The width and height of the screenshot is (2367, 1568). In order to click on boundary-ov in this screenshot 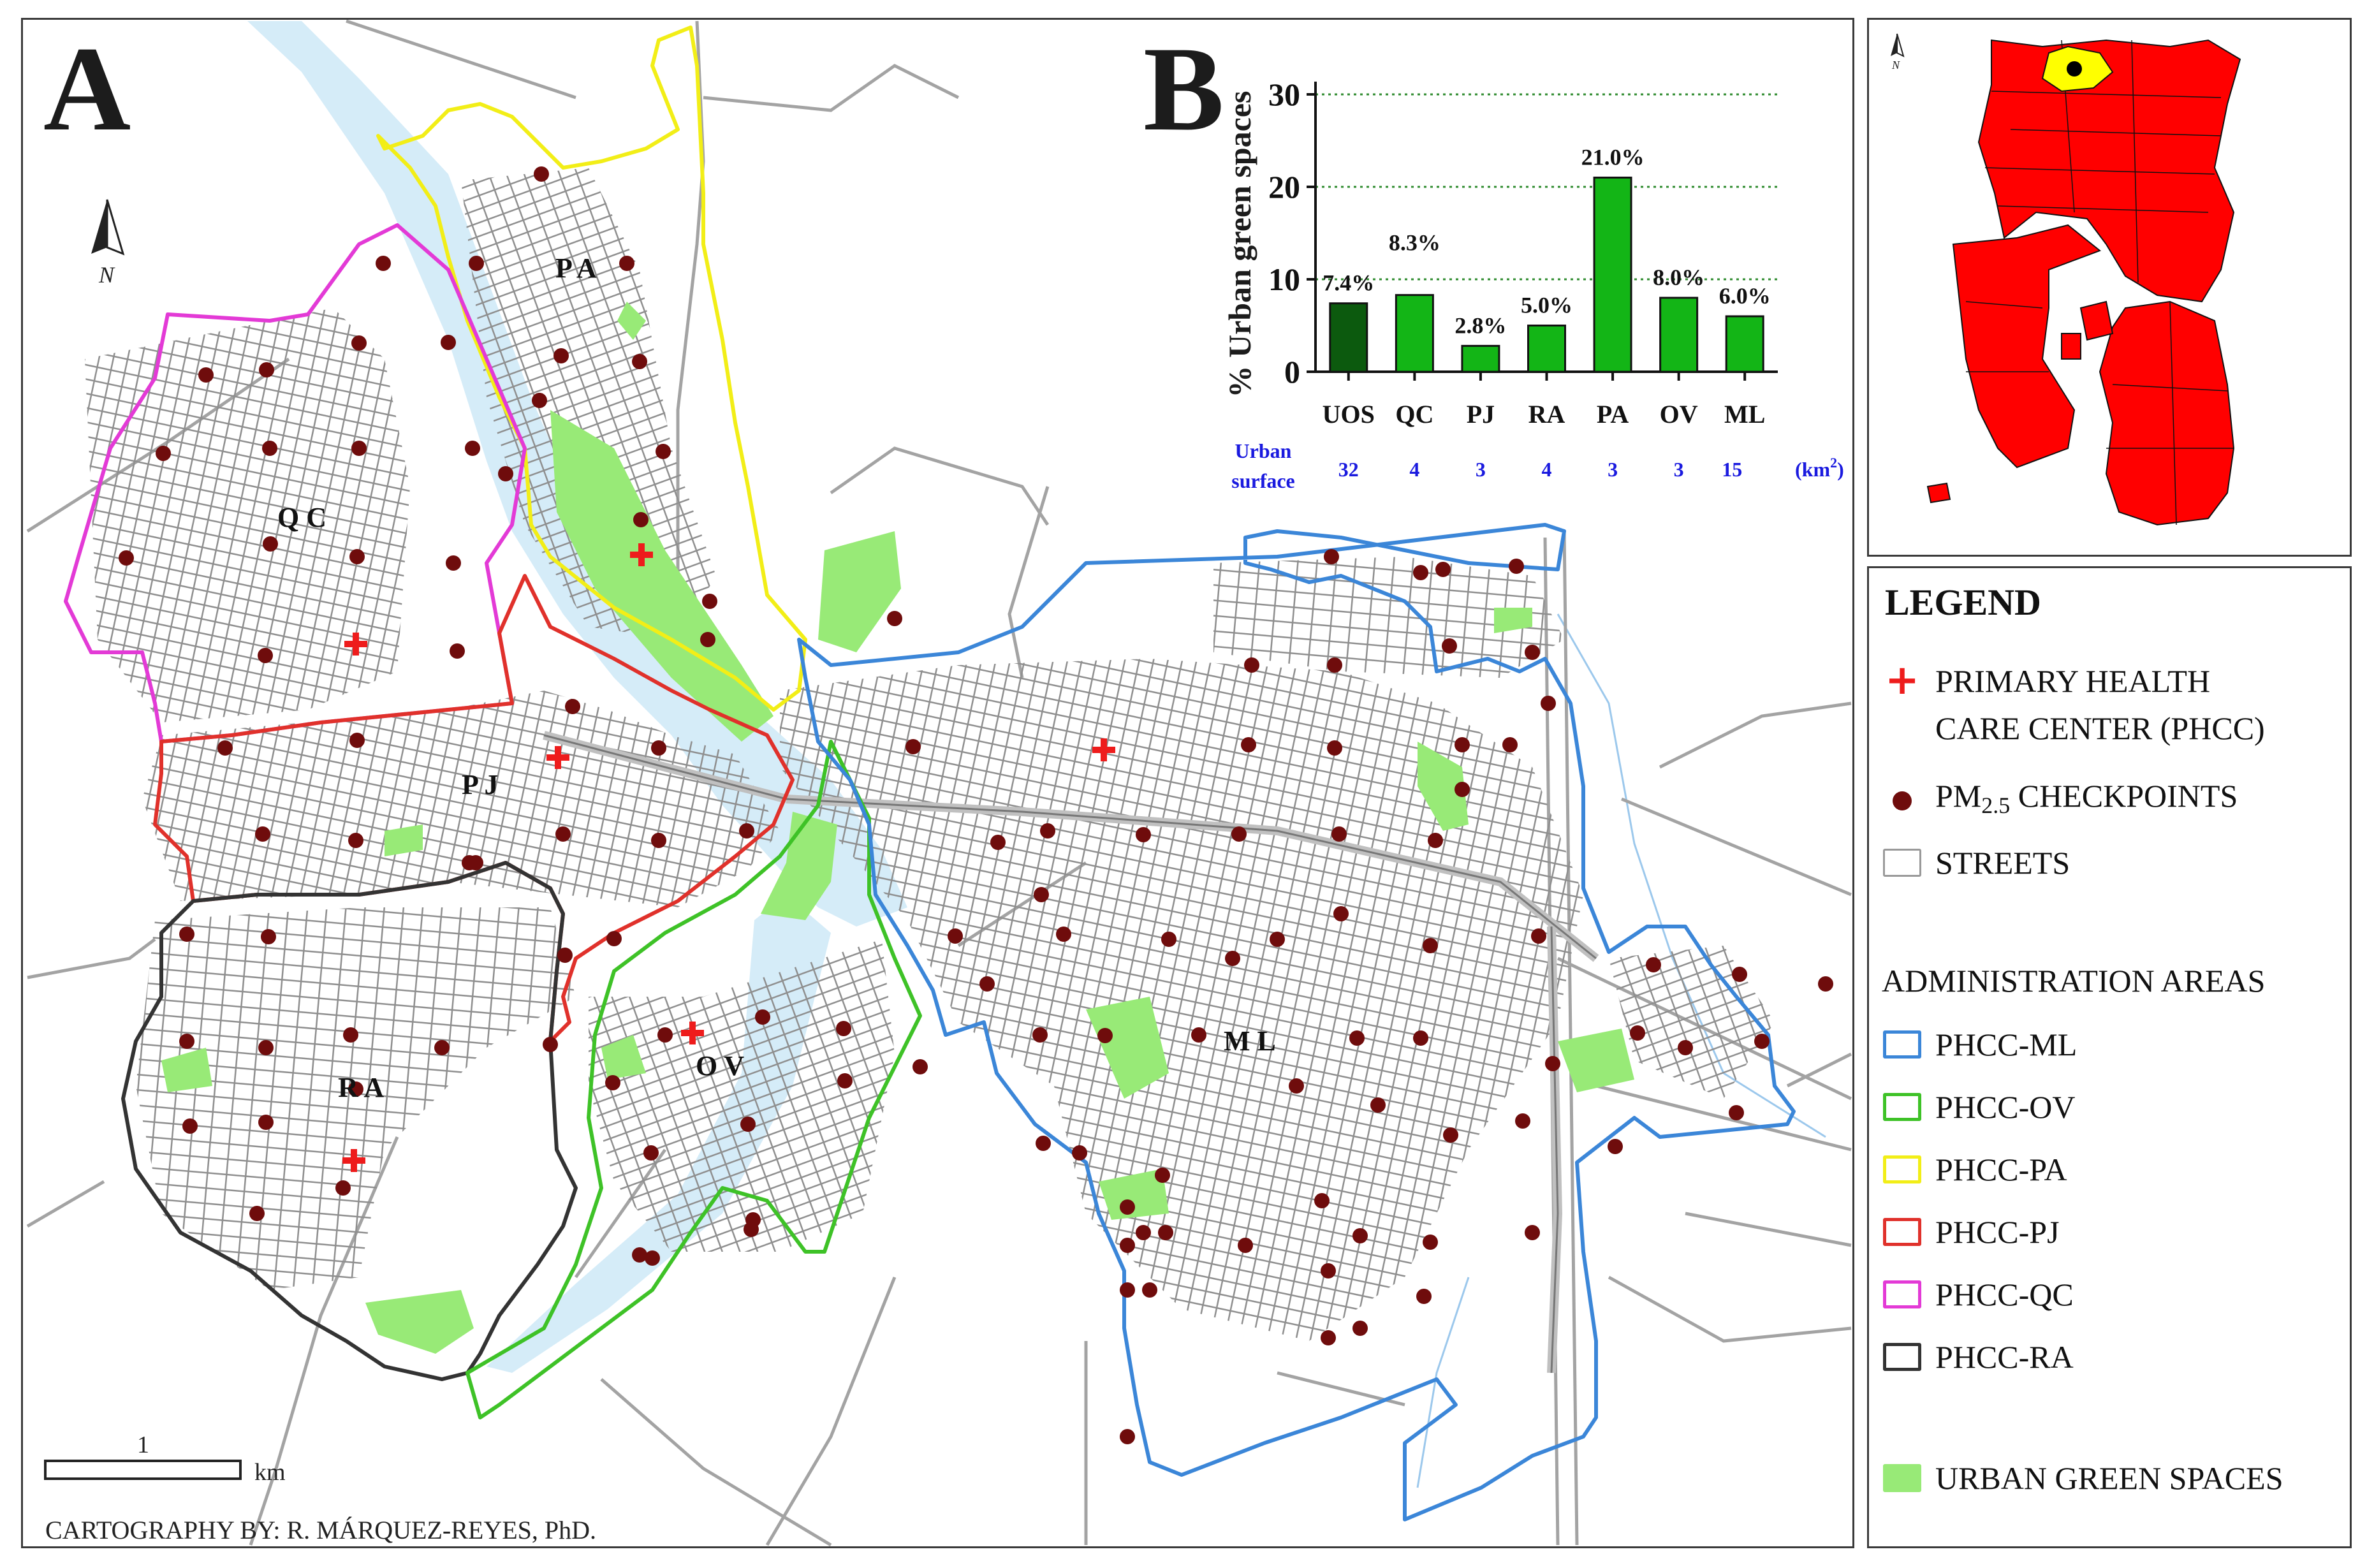, I will do `click(693, 1079)`.